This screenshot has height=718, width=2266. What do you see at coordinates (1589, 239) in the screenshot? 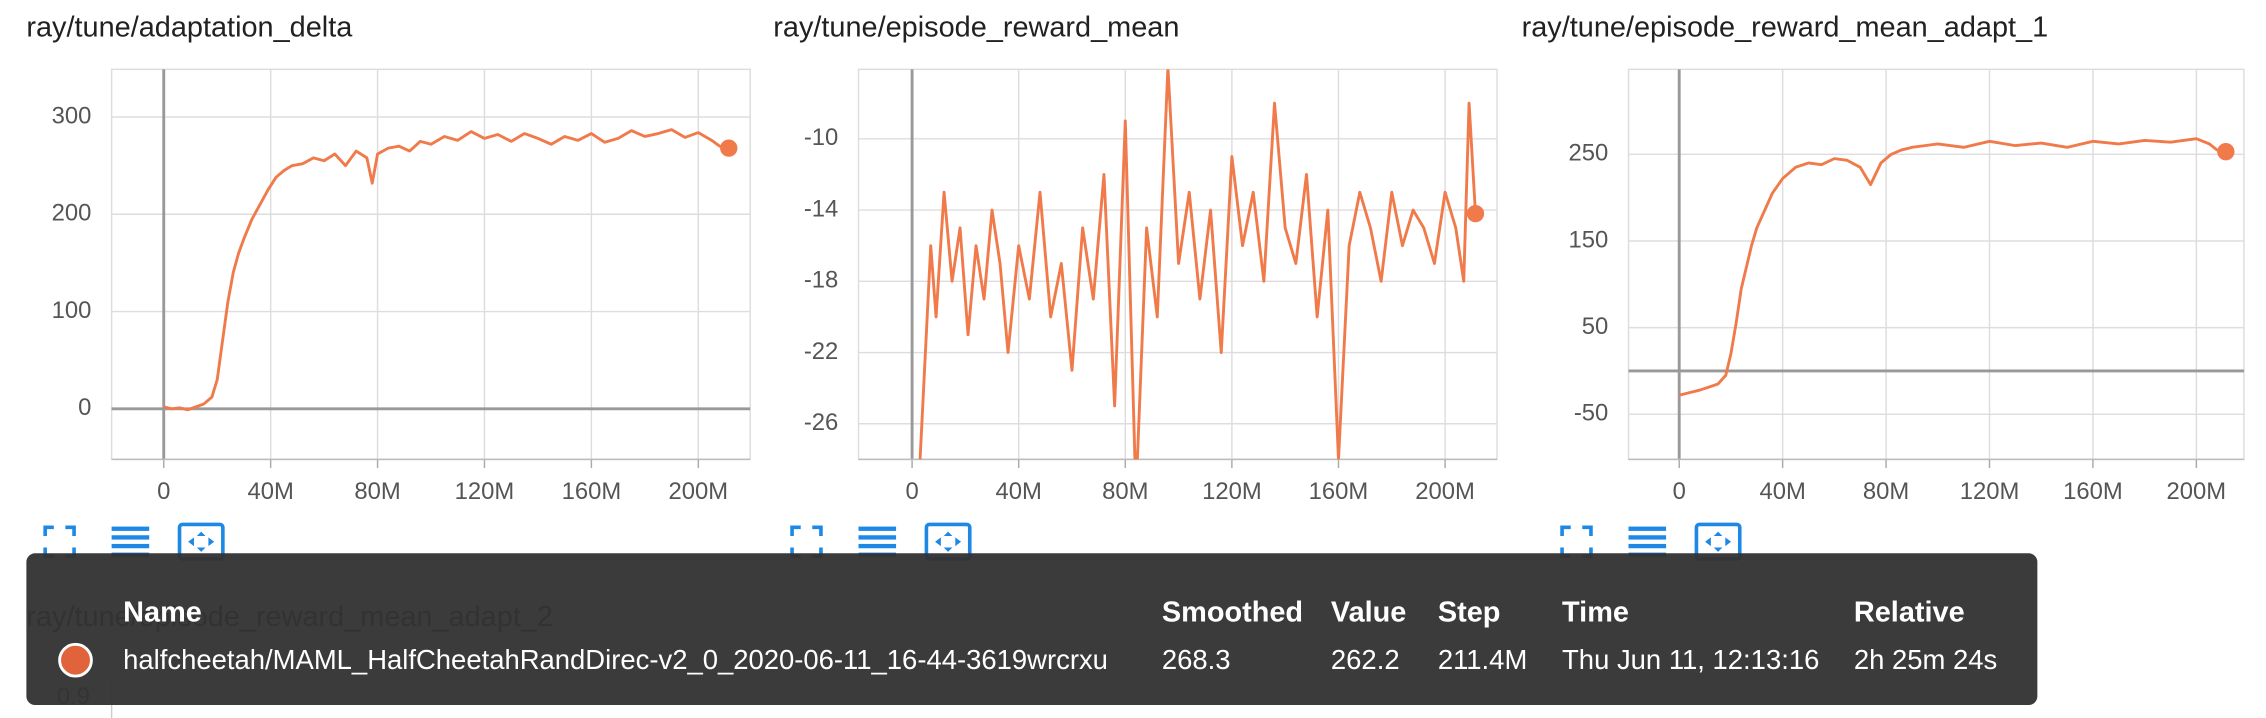
I see `y-tick-label: 150` at bounding box center [1589, 239].